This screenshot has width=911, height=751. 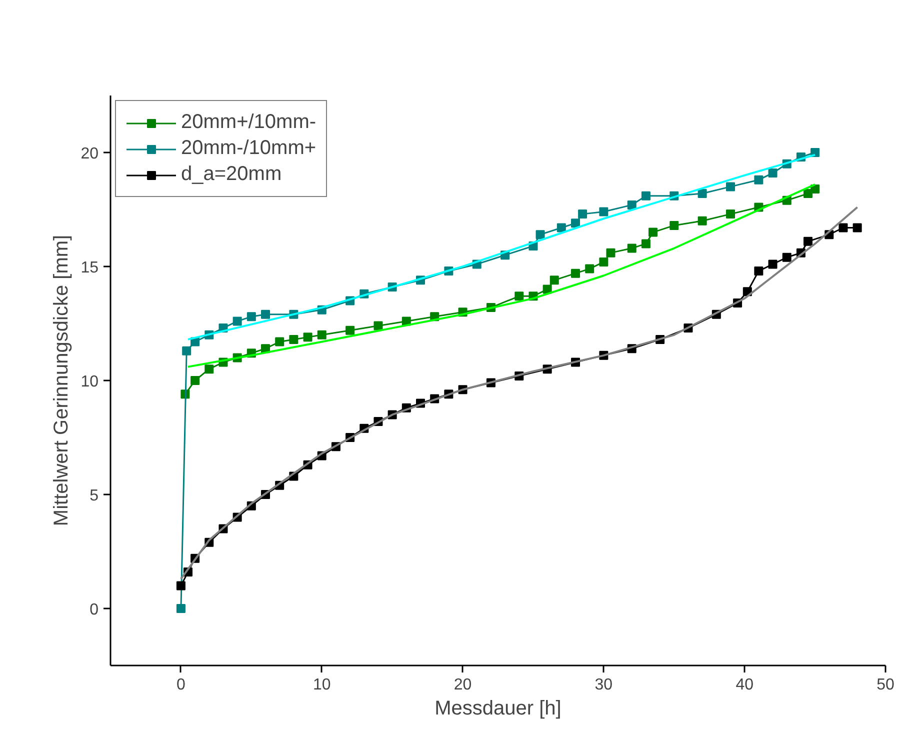 What do you see at coordinates (603, 685) in the screenshot?
I see `x-tick-label: 30` at bounding box center [603, 685].